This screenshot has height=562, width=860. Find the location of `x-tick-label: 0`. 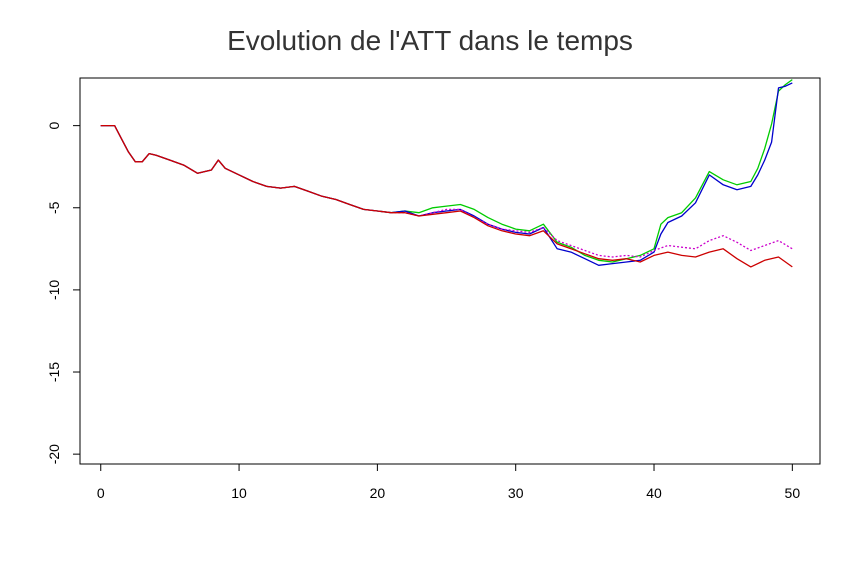

x-tick-label: 0 is located at coordinates (101, 493).